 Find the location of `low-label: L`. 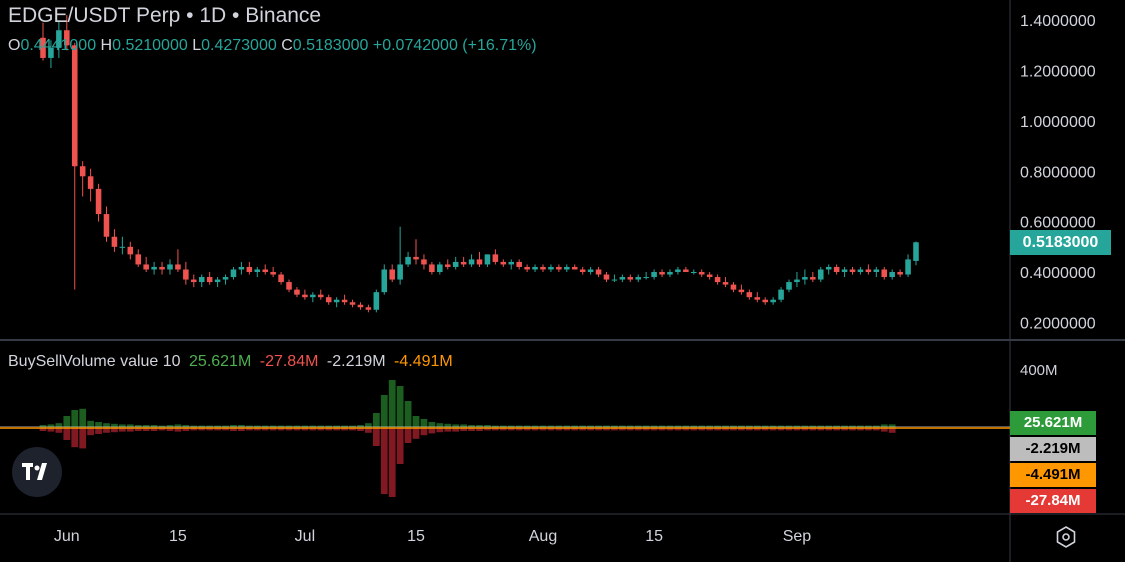

low-label: L is located at coordinates (197, 45).